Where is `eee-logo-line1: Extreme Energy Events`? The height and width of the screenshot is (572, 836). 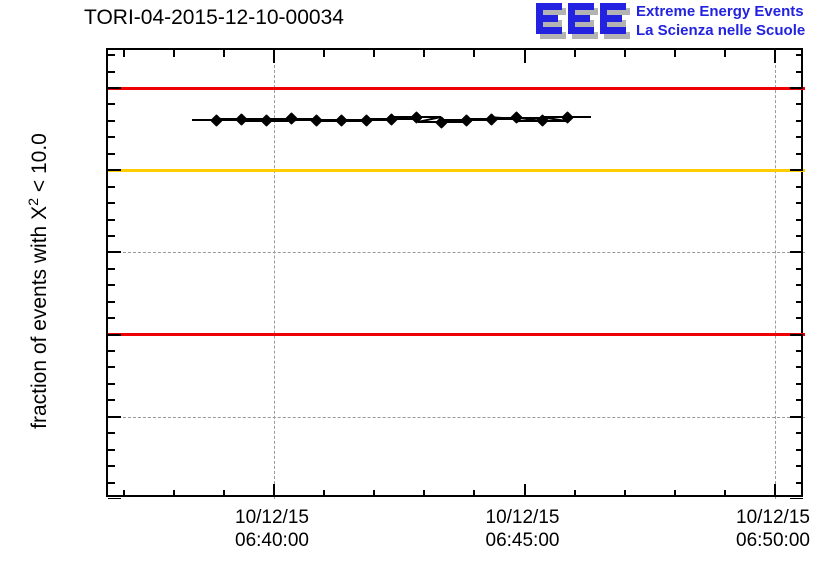 eee-logo-line1: Extreme Energy Events is located at coordinates (720, 11).